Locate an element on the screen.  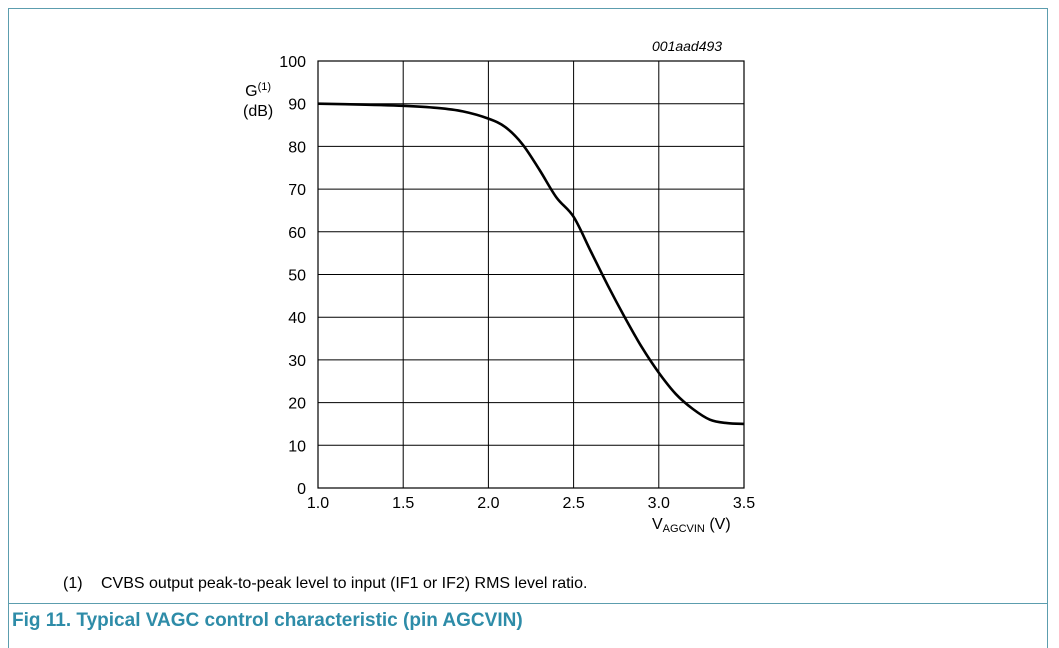
y-tick-label: 20 is located at coordinates (297, 404).